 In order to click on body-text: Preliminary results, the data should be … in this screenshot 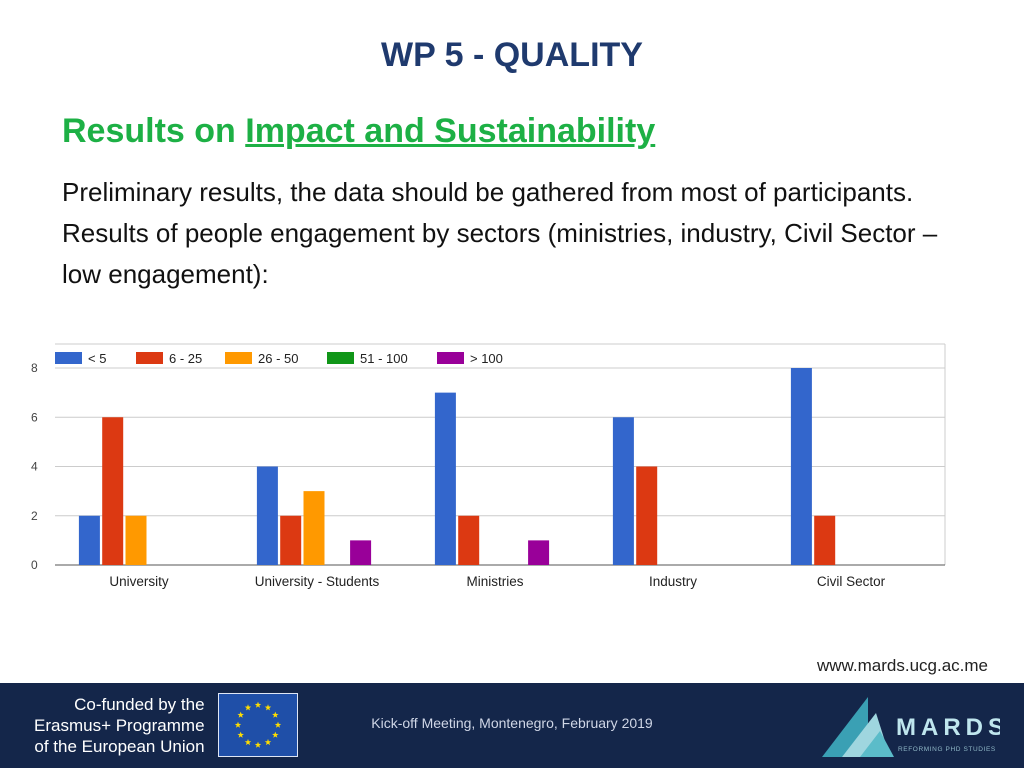, I will do `click(500, 233)`.